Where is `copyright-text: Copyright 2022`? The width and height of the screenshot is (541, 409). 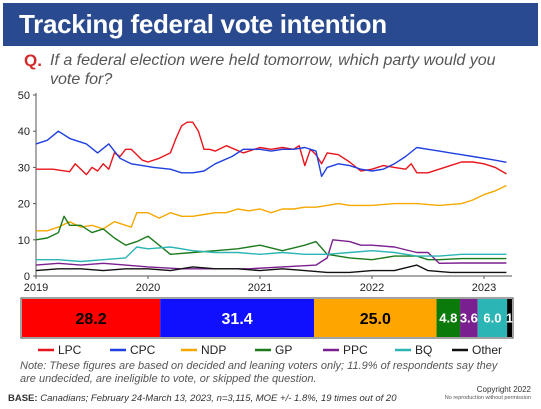
copyright-text: Copyright 2022 is located at coordinates (503, 389).